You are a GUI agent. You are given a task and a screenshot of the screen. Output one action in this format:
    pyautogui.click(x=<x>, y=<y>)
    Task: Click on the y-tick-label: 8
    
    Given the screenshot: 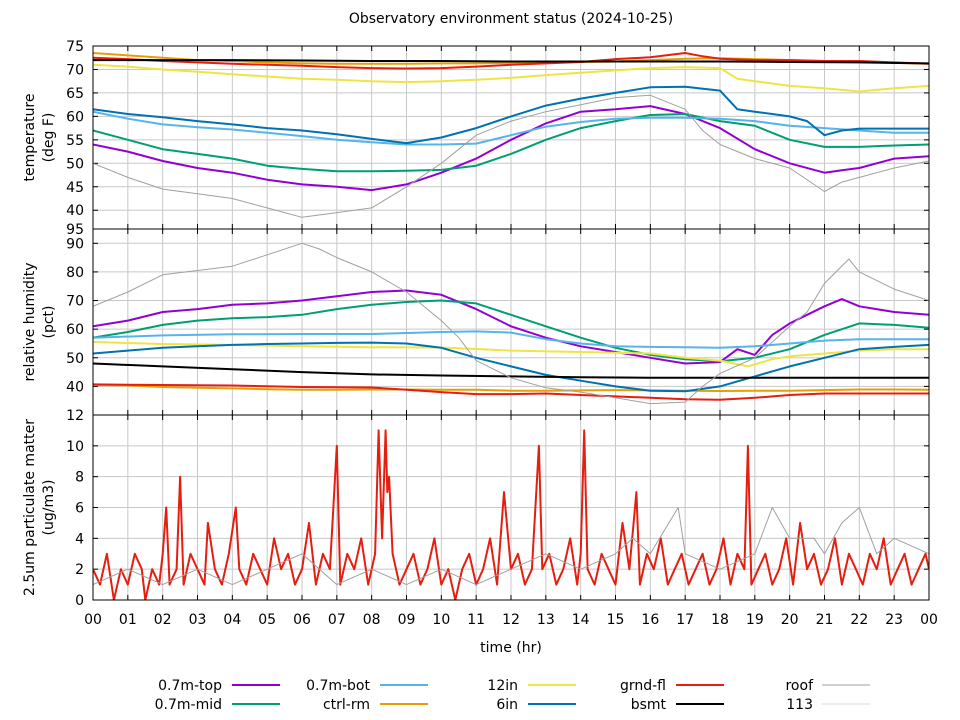 What is the action you would take?
    pyautogui.click(x=79, y=478)
    